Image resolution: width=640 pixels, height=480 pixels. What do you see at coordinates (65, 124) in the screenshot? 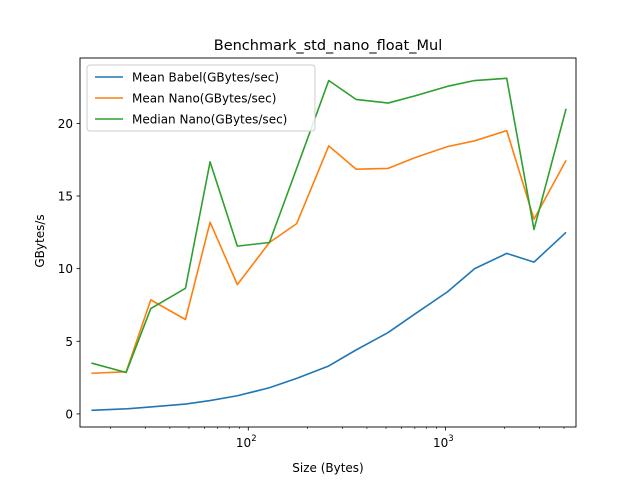
I see `y-tick-label: 20` at bounding box center [65, 124].